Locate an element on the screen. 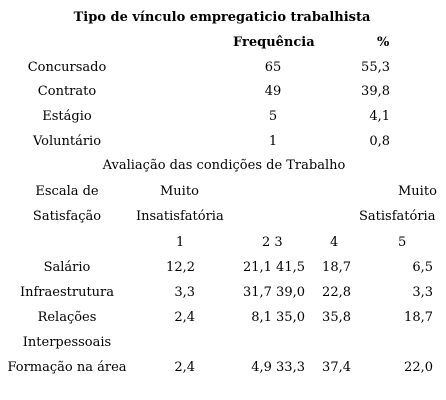 This screenshot has width=446, height=400. scale-number-5: 5 is located at coordinates (402, 242).